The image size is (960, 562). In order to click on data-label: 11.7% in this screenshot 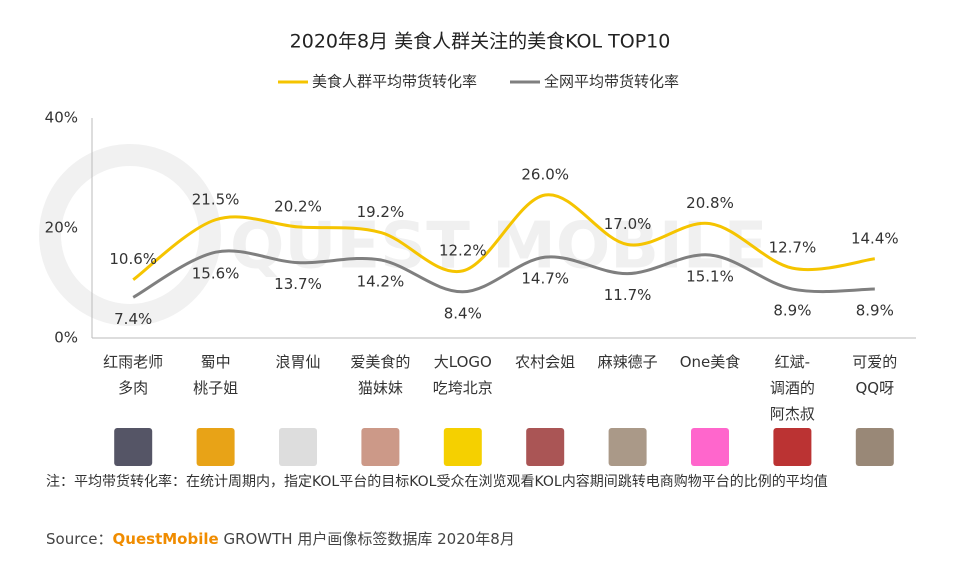, I will do `click(628, 295)`.